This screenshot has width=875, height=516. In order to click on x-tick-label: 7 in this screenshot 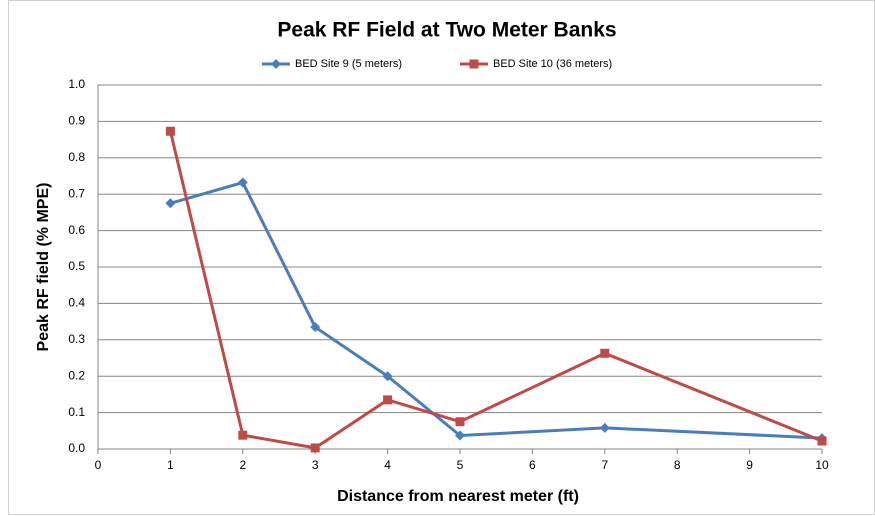, I will do `click(604, 465)`.